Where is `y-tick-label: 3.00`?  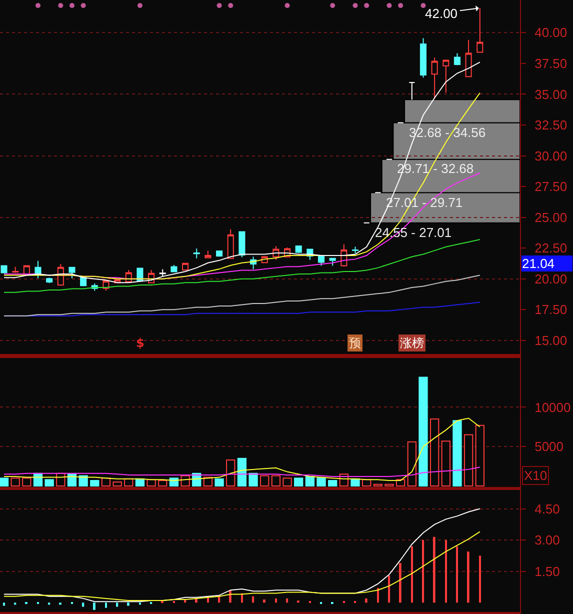 y-tick-label: 3.00 is located at coordinates (547, 540).